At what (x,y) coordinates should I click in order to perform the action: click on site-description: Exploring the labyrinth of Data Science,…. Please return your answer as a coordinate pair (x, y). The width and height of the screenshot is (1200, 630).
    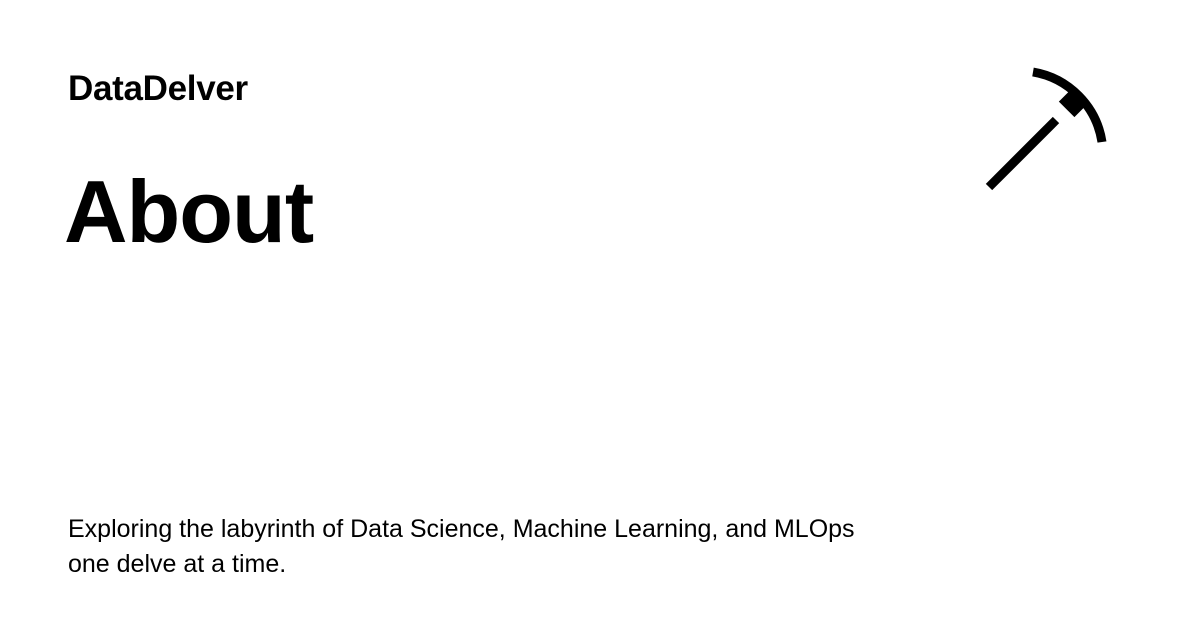
    Looking at the image, I should click on (461, 546).